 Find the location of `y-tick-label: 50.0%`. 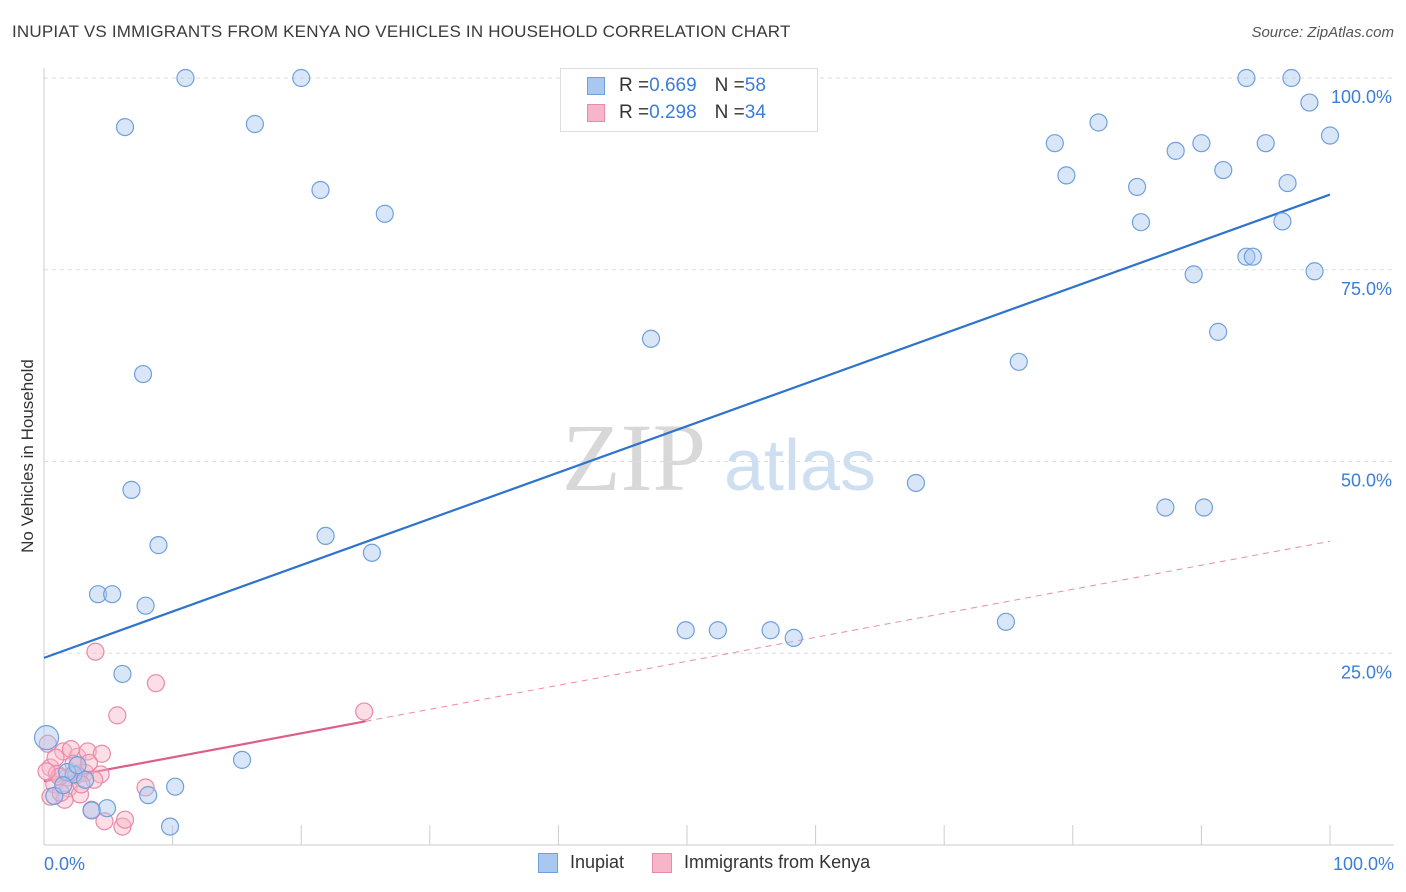

y-tick-label: 50.0% is located at coordinates (1366, 481).